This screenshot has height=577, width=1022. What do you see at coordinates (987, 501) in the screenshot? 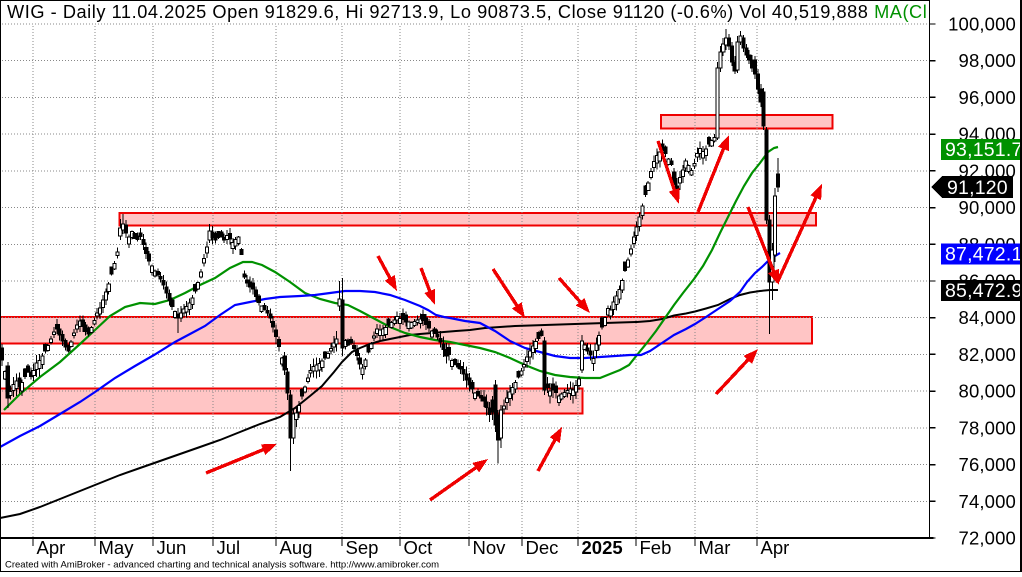
I see `svg-text: 74,000` at bounding box center [987, 501].